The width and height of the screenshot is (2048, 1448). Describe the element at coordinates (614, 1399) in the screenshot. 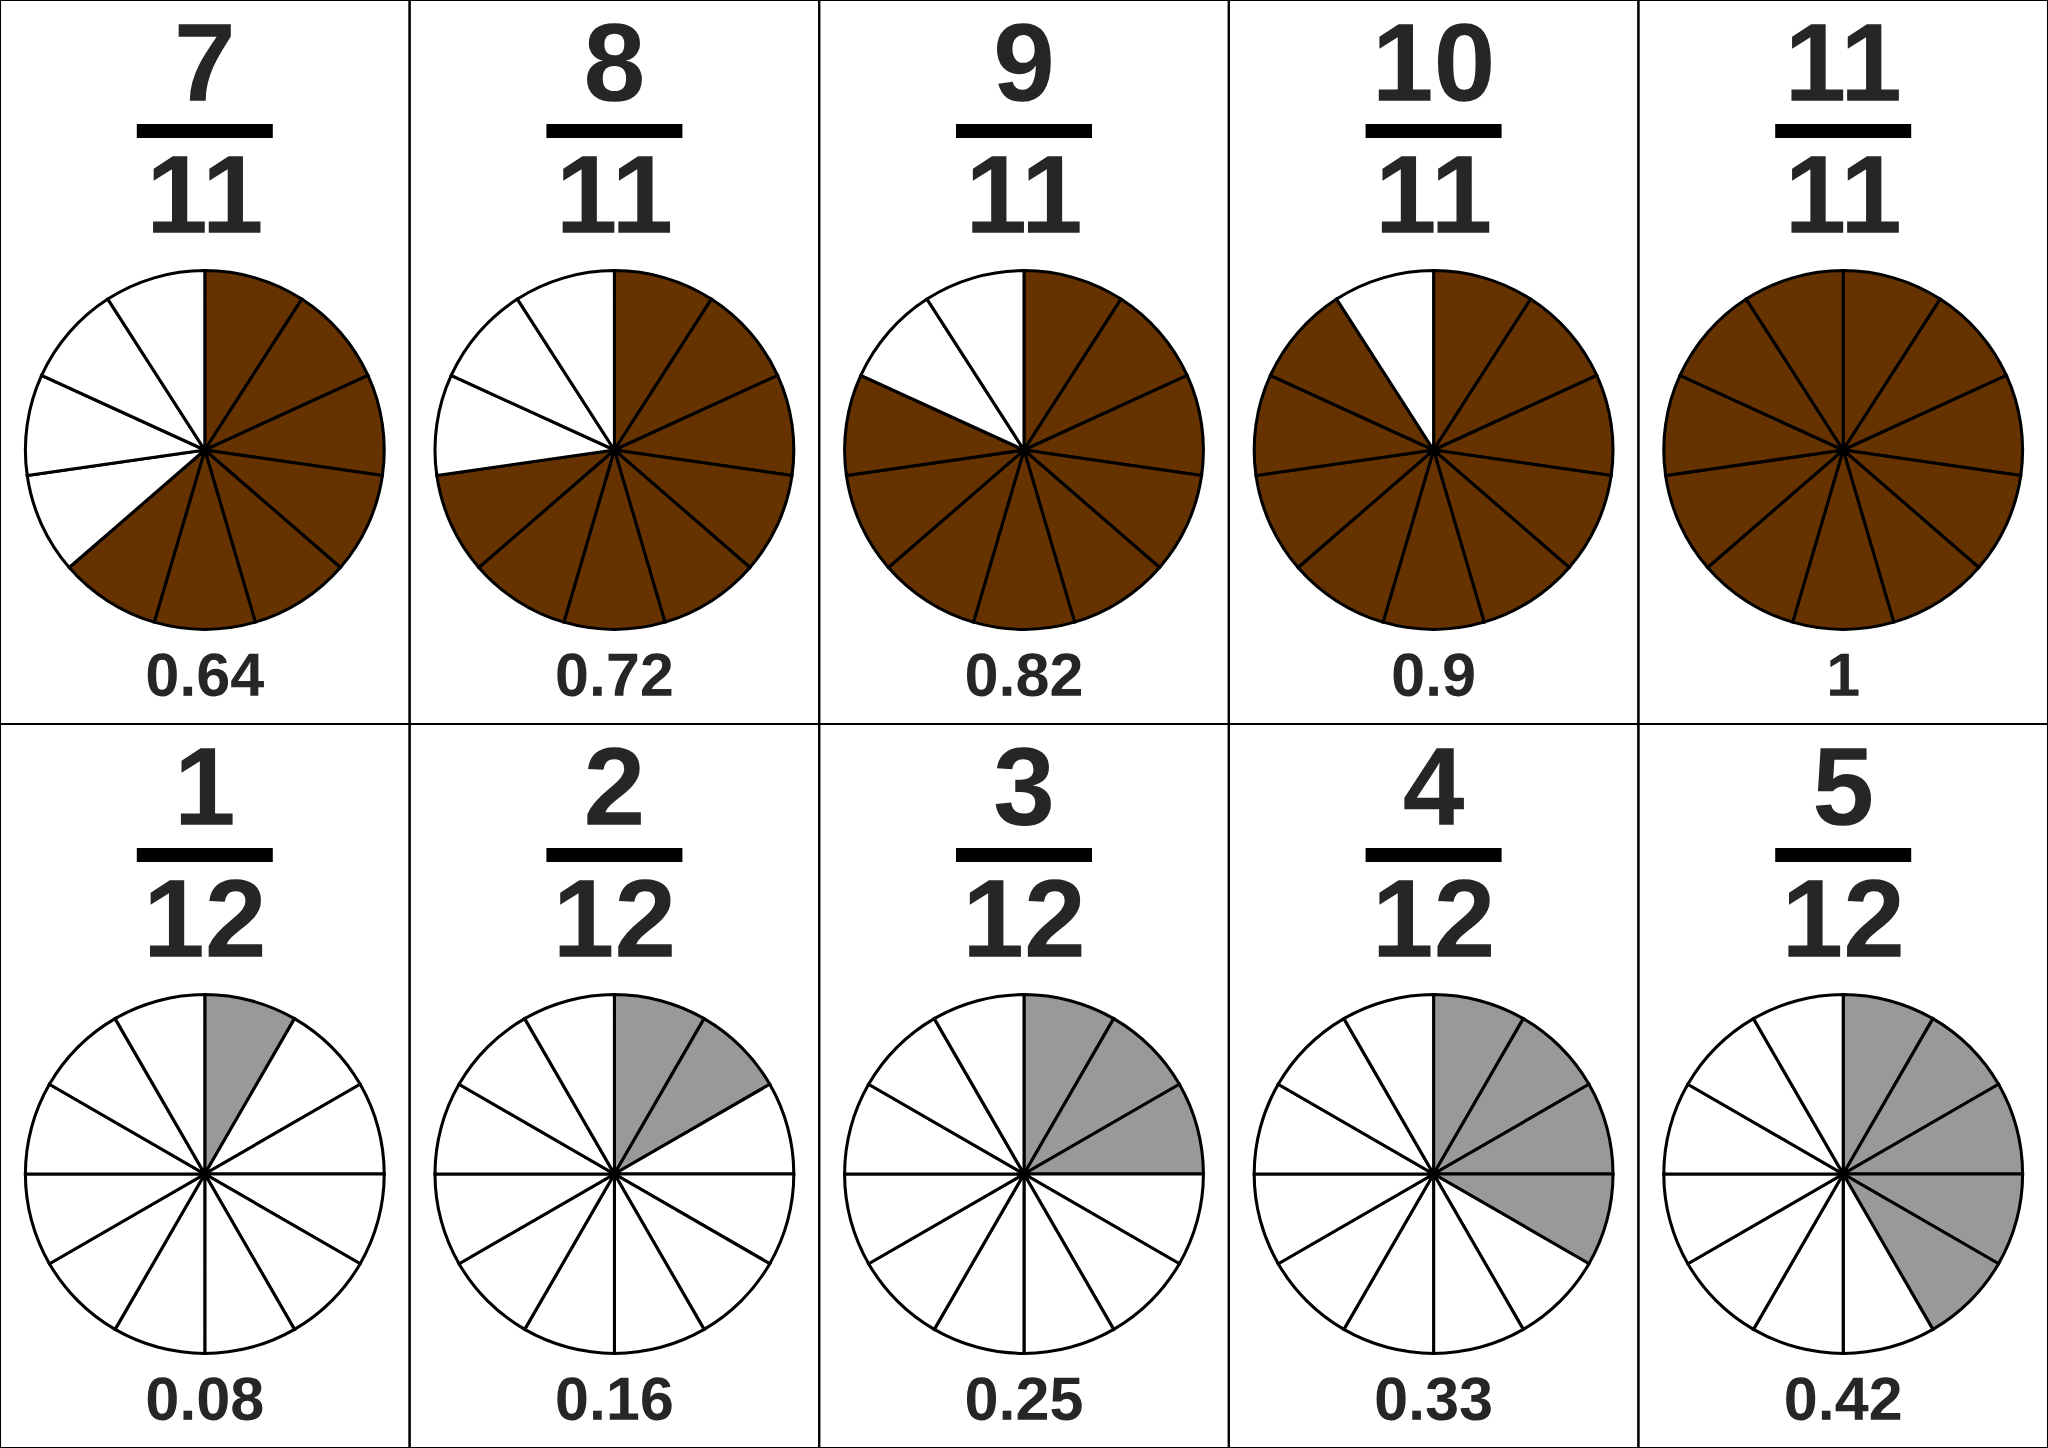

I see `text: 0.16` at that location.